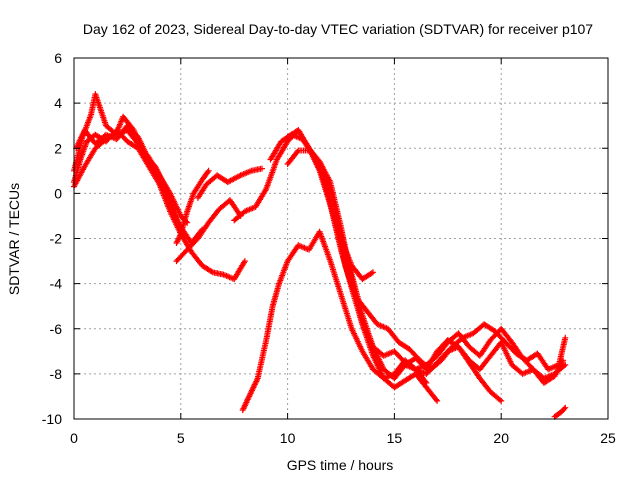  I want to click on y-tick-label: -10, so click(52, 419).